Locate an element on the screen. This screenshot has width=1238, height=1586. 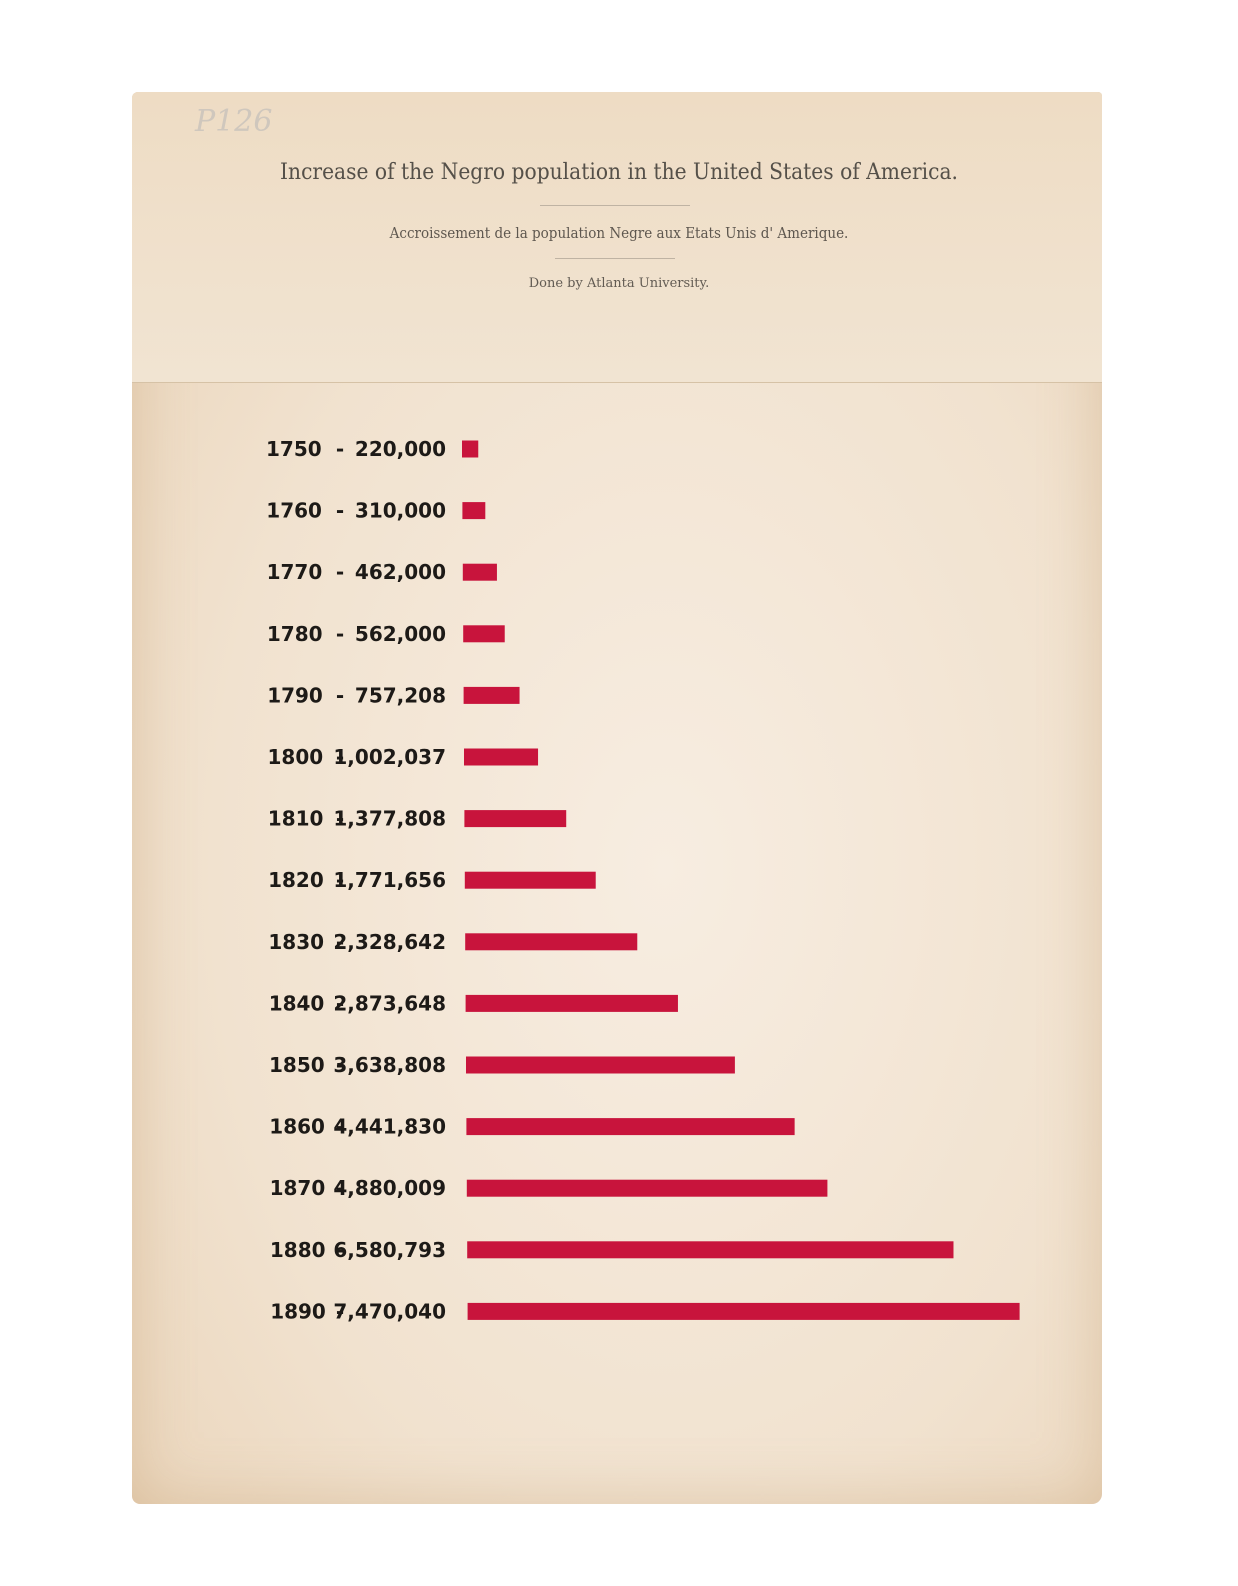
value-label: 2,873,648 is located at coordinates (389, 1003).